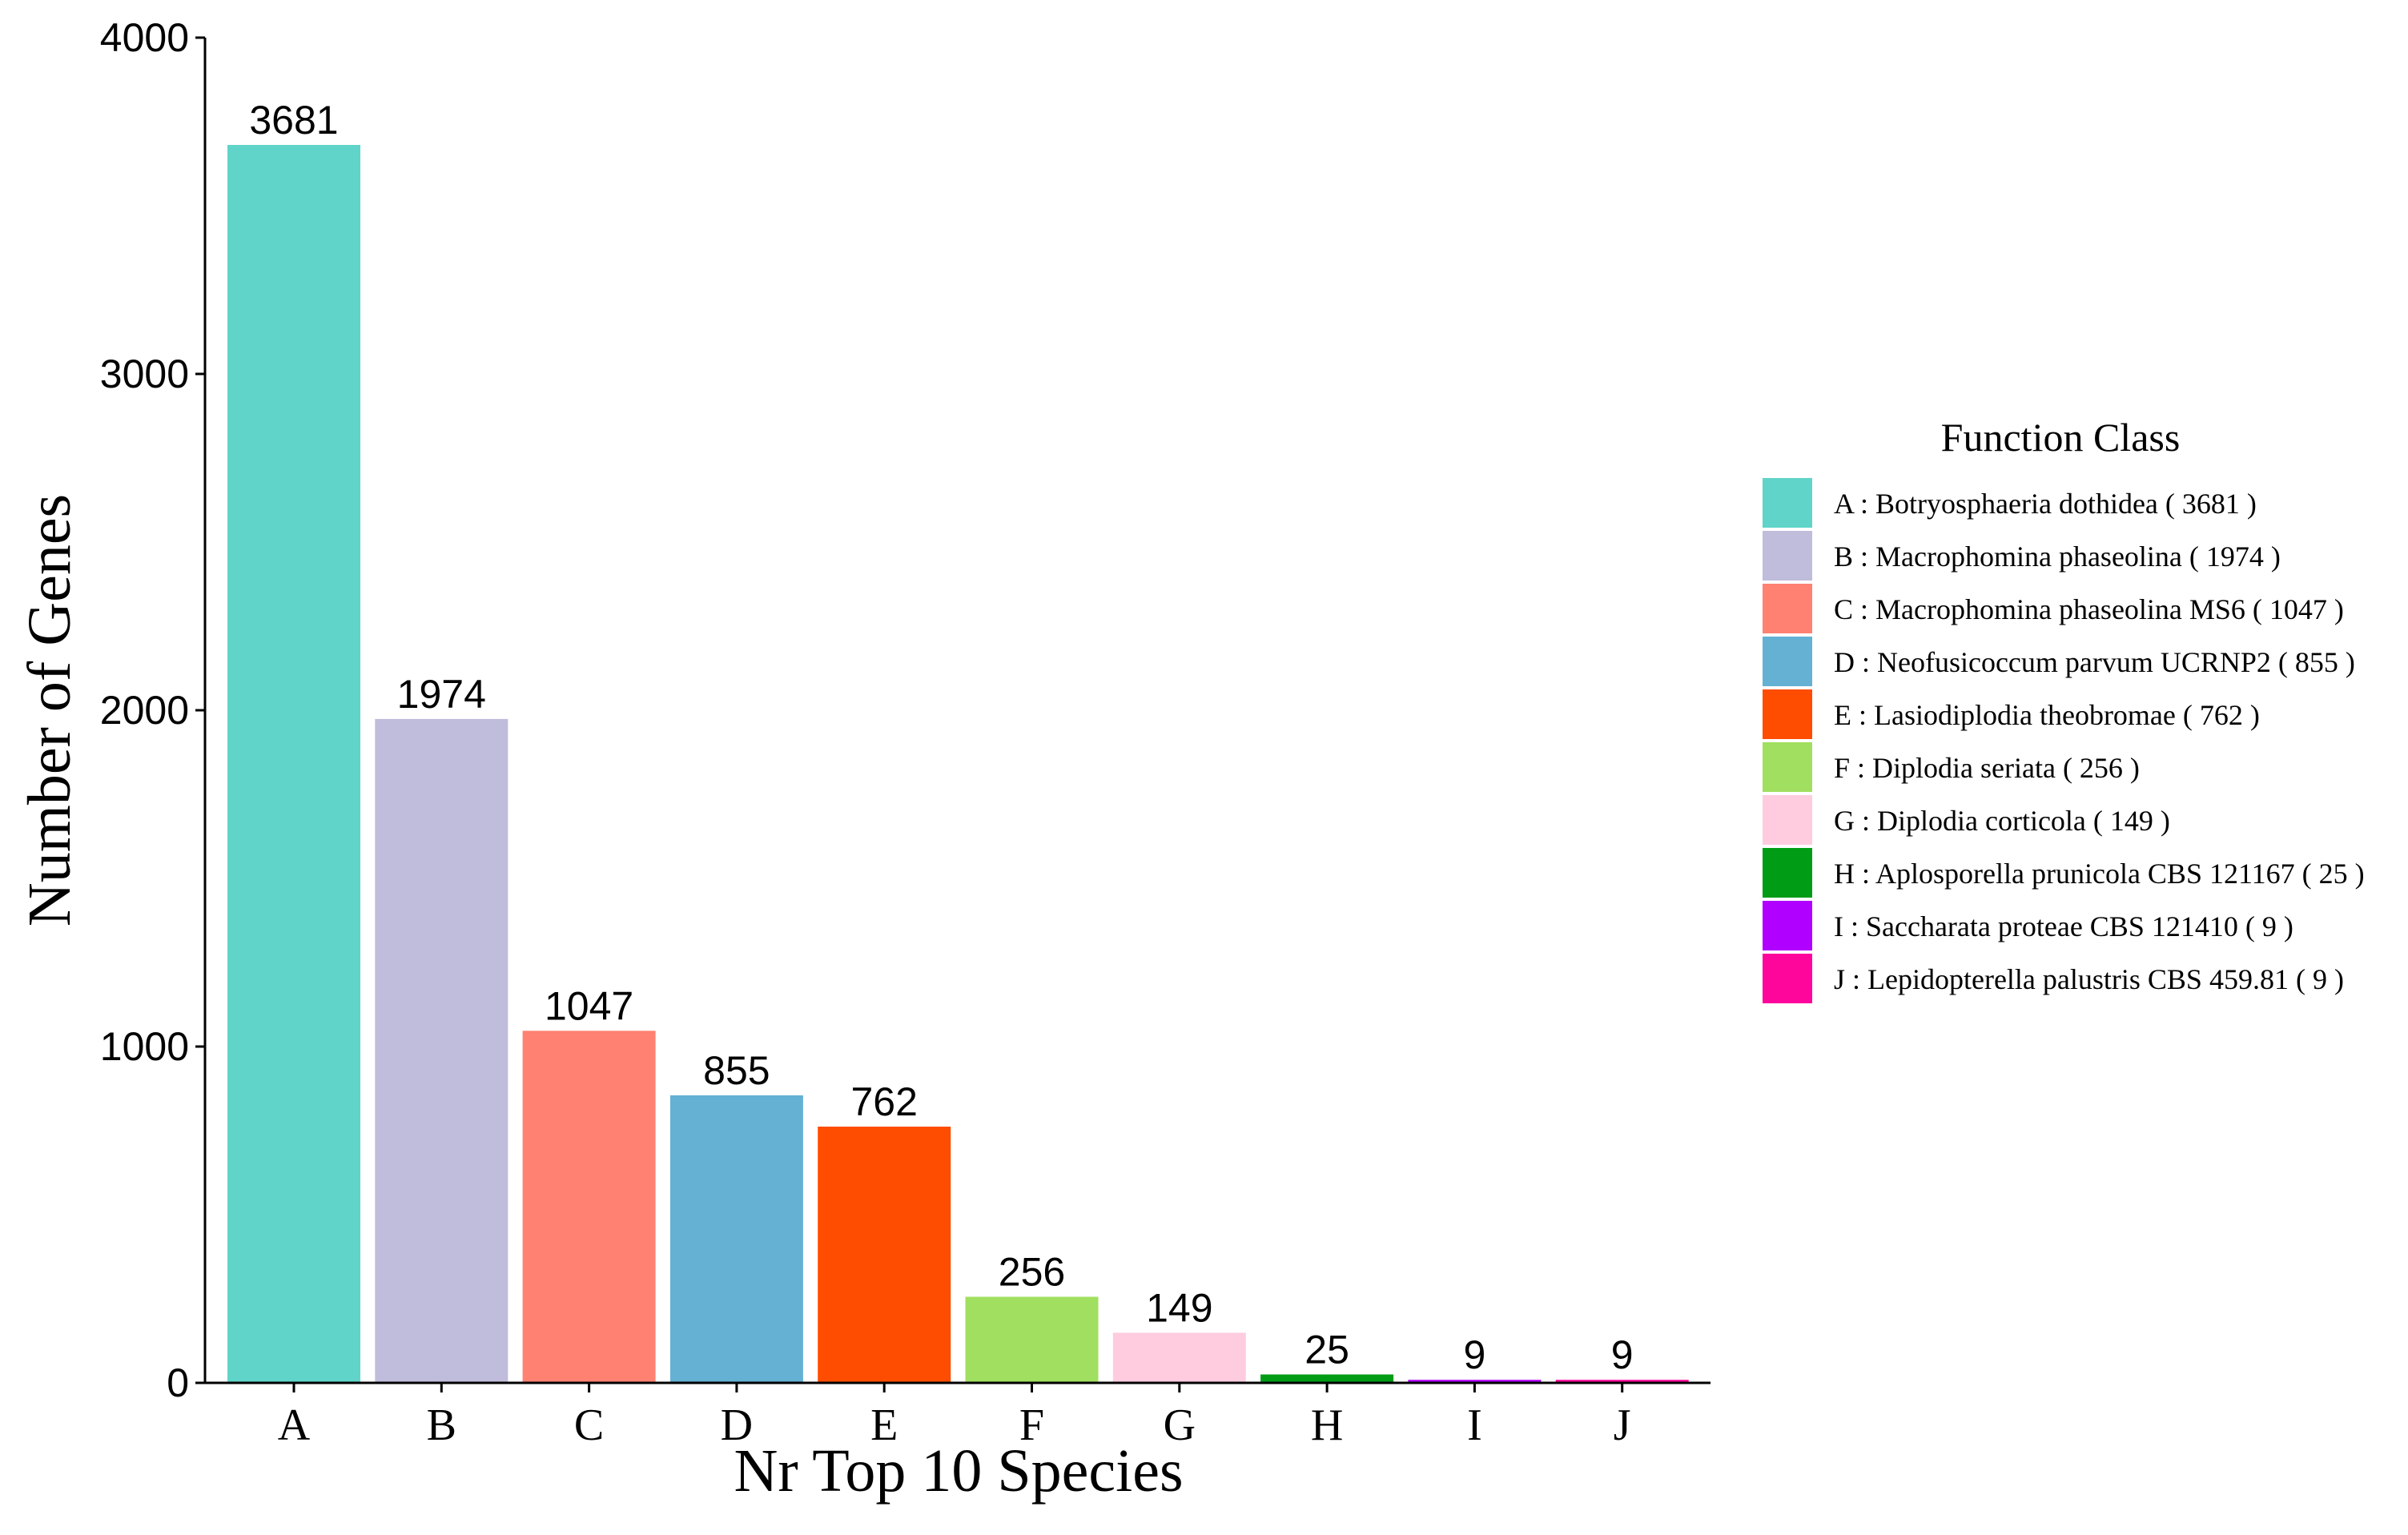 Image resolution: width=2408 pixels, height=1535 pixels. Describe the element at coordinates (144, 374) in the screenshot. I see `y-tick-label: 3000` at that location.